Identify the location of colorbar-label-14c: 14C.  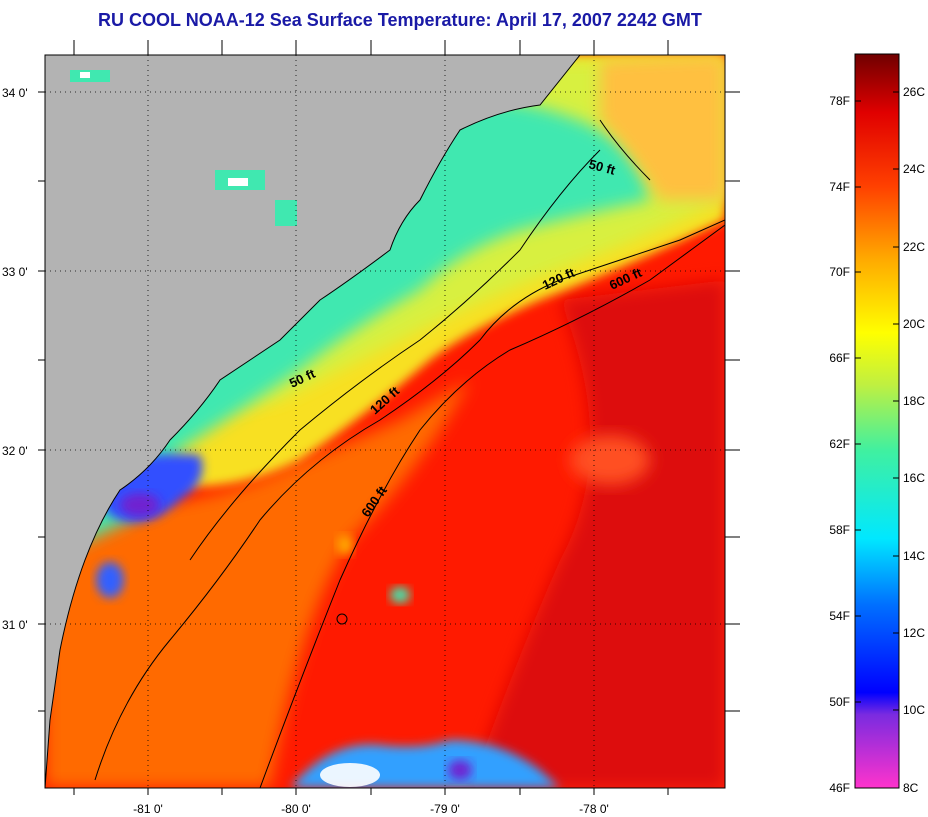
(914, 556).